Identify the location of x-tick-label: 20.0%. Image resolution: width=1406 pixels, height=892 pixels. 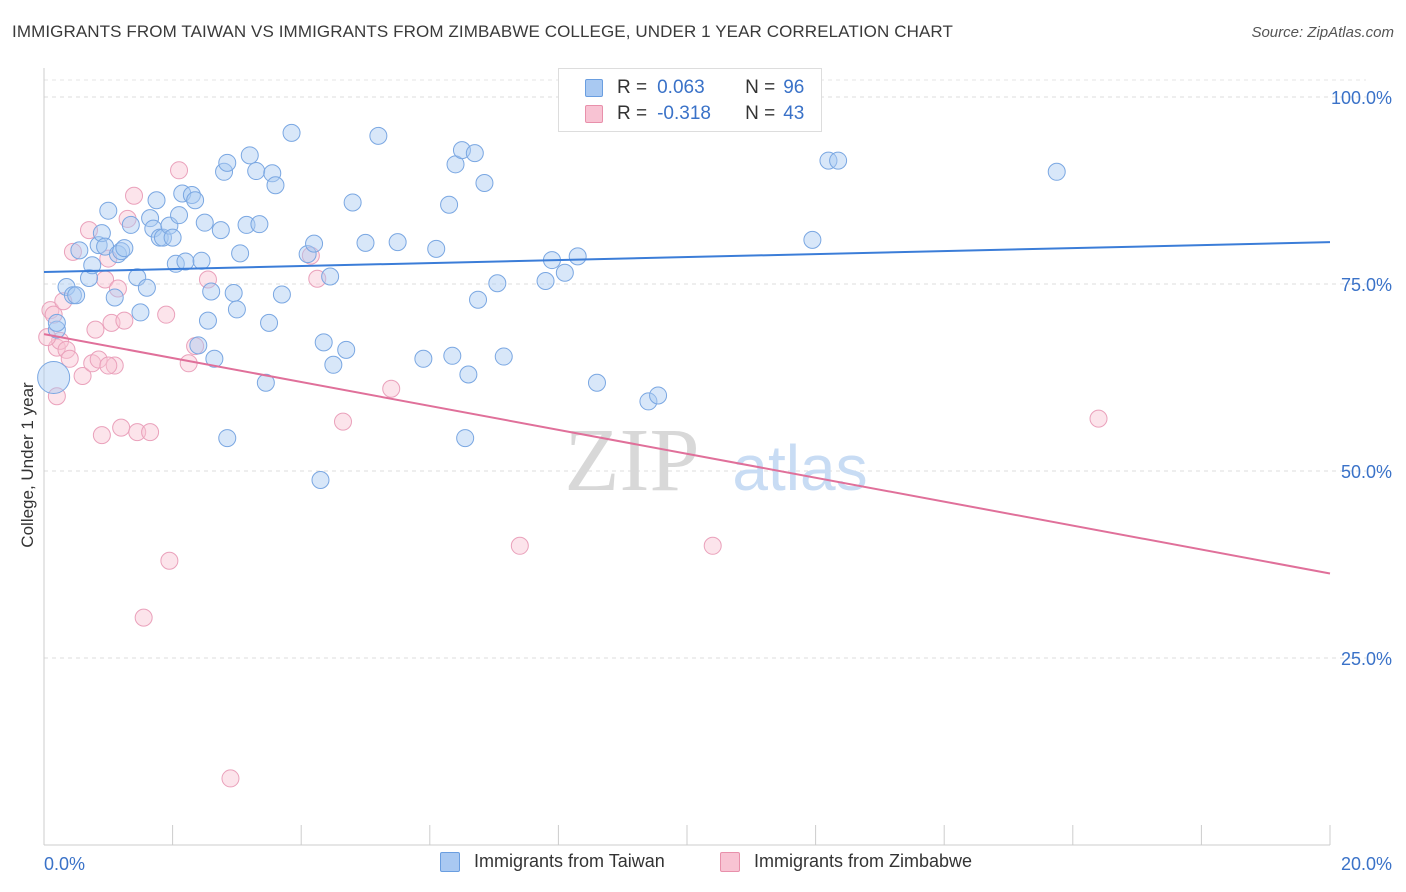
(1366, 864).